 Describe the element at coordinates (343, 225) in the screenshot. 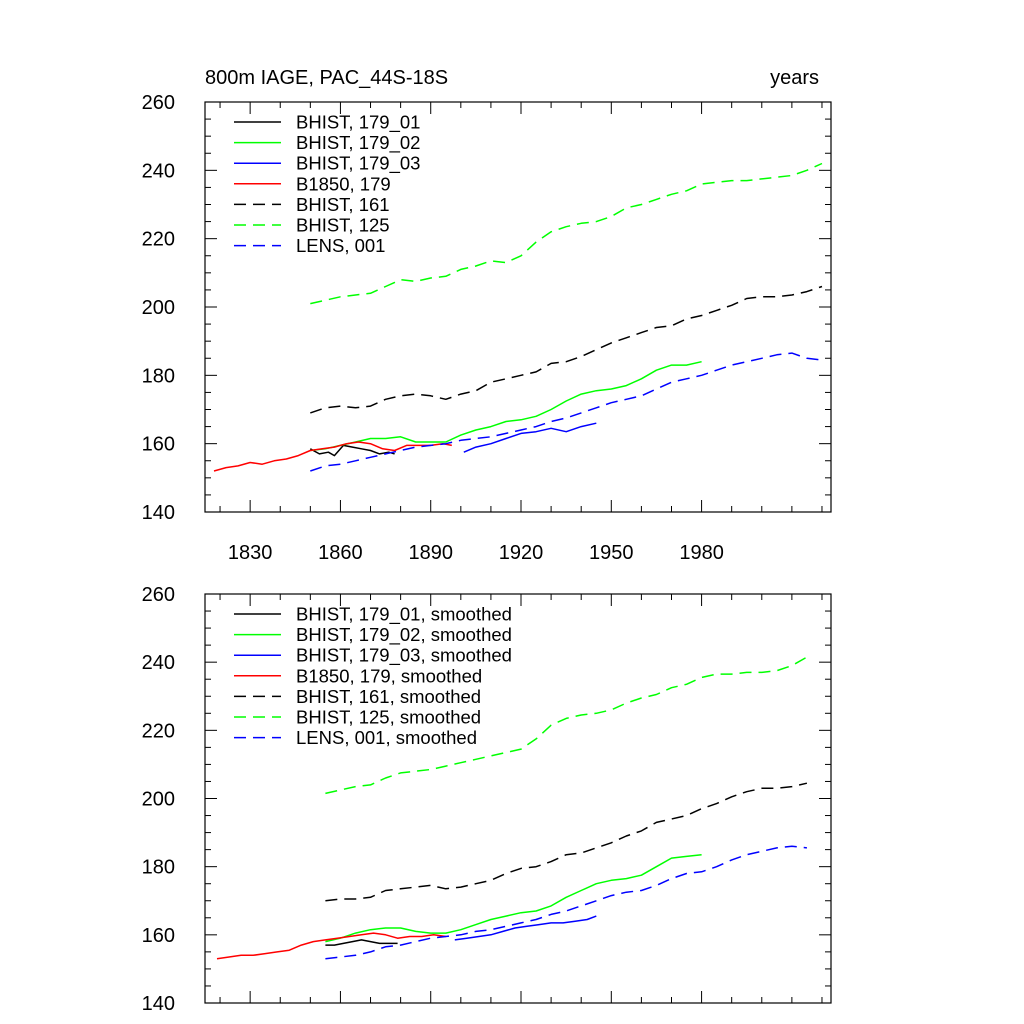

I see `legend-label: BHIST, 125` at that location.